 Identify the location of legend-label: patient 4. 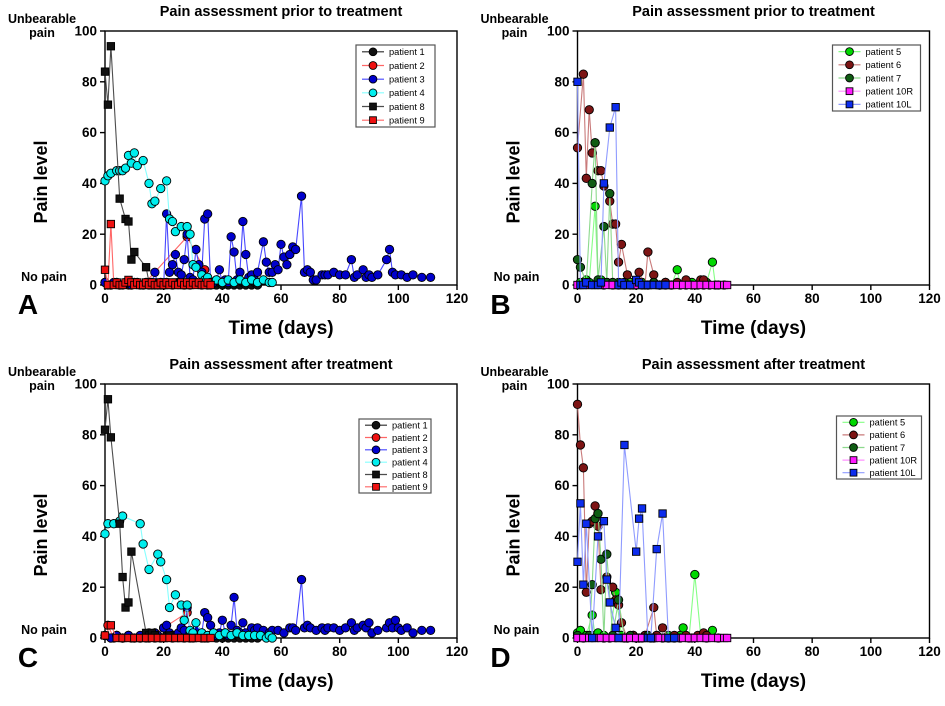
(410, 462).